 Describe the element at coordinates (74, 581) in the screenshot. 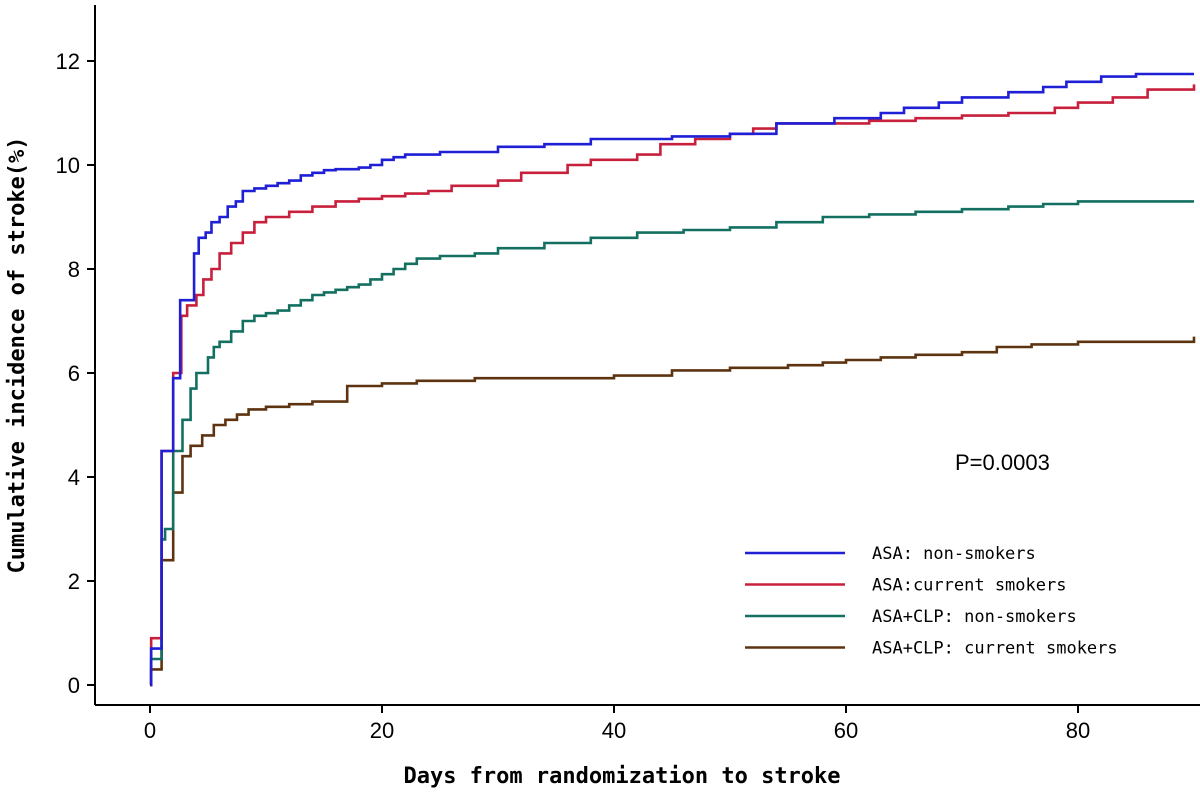

I see `y-tick-label: 2` at that location.